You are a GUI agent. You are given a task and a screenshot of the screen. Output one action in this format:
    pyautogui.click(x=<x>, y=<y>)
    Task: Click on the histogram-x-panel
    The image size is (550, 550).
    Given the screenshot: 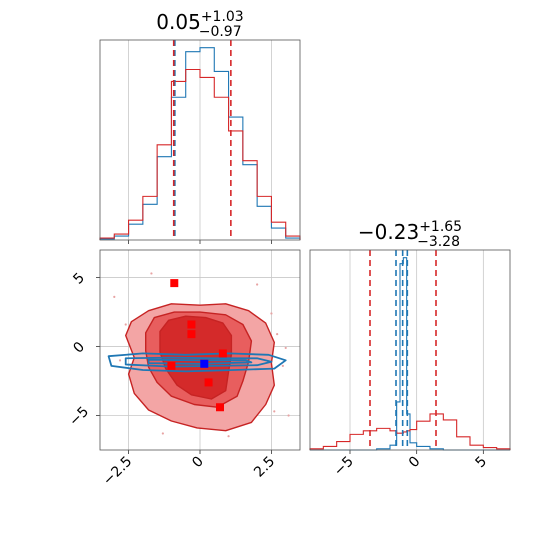 What is the action you would take?
    pyautogui.click(x=200, y=141)
    